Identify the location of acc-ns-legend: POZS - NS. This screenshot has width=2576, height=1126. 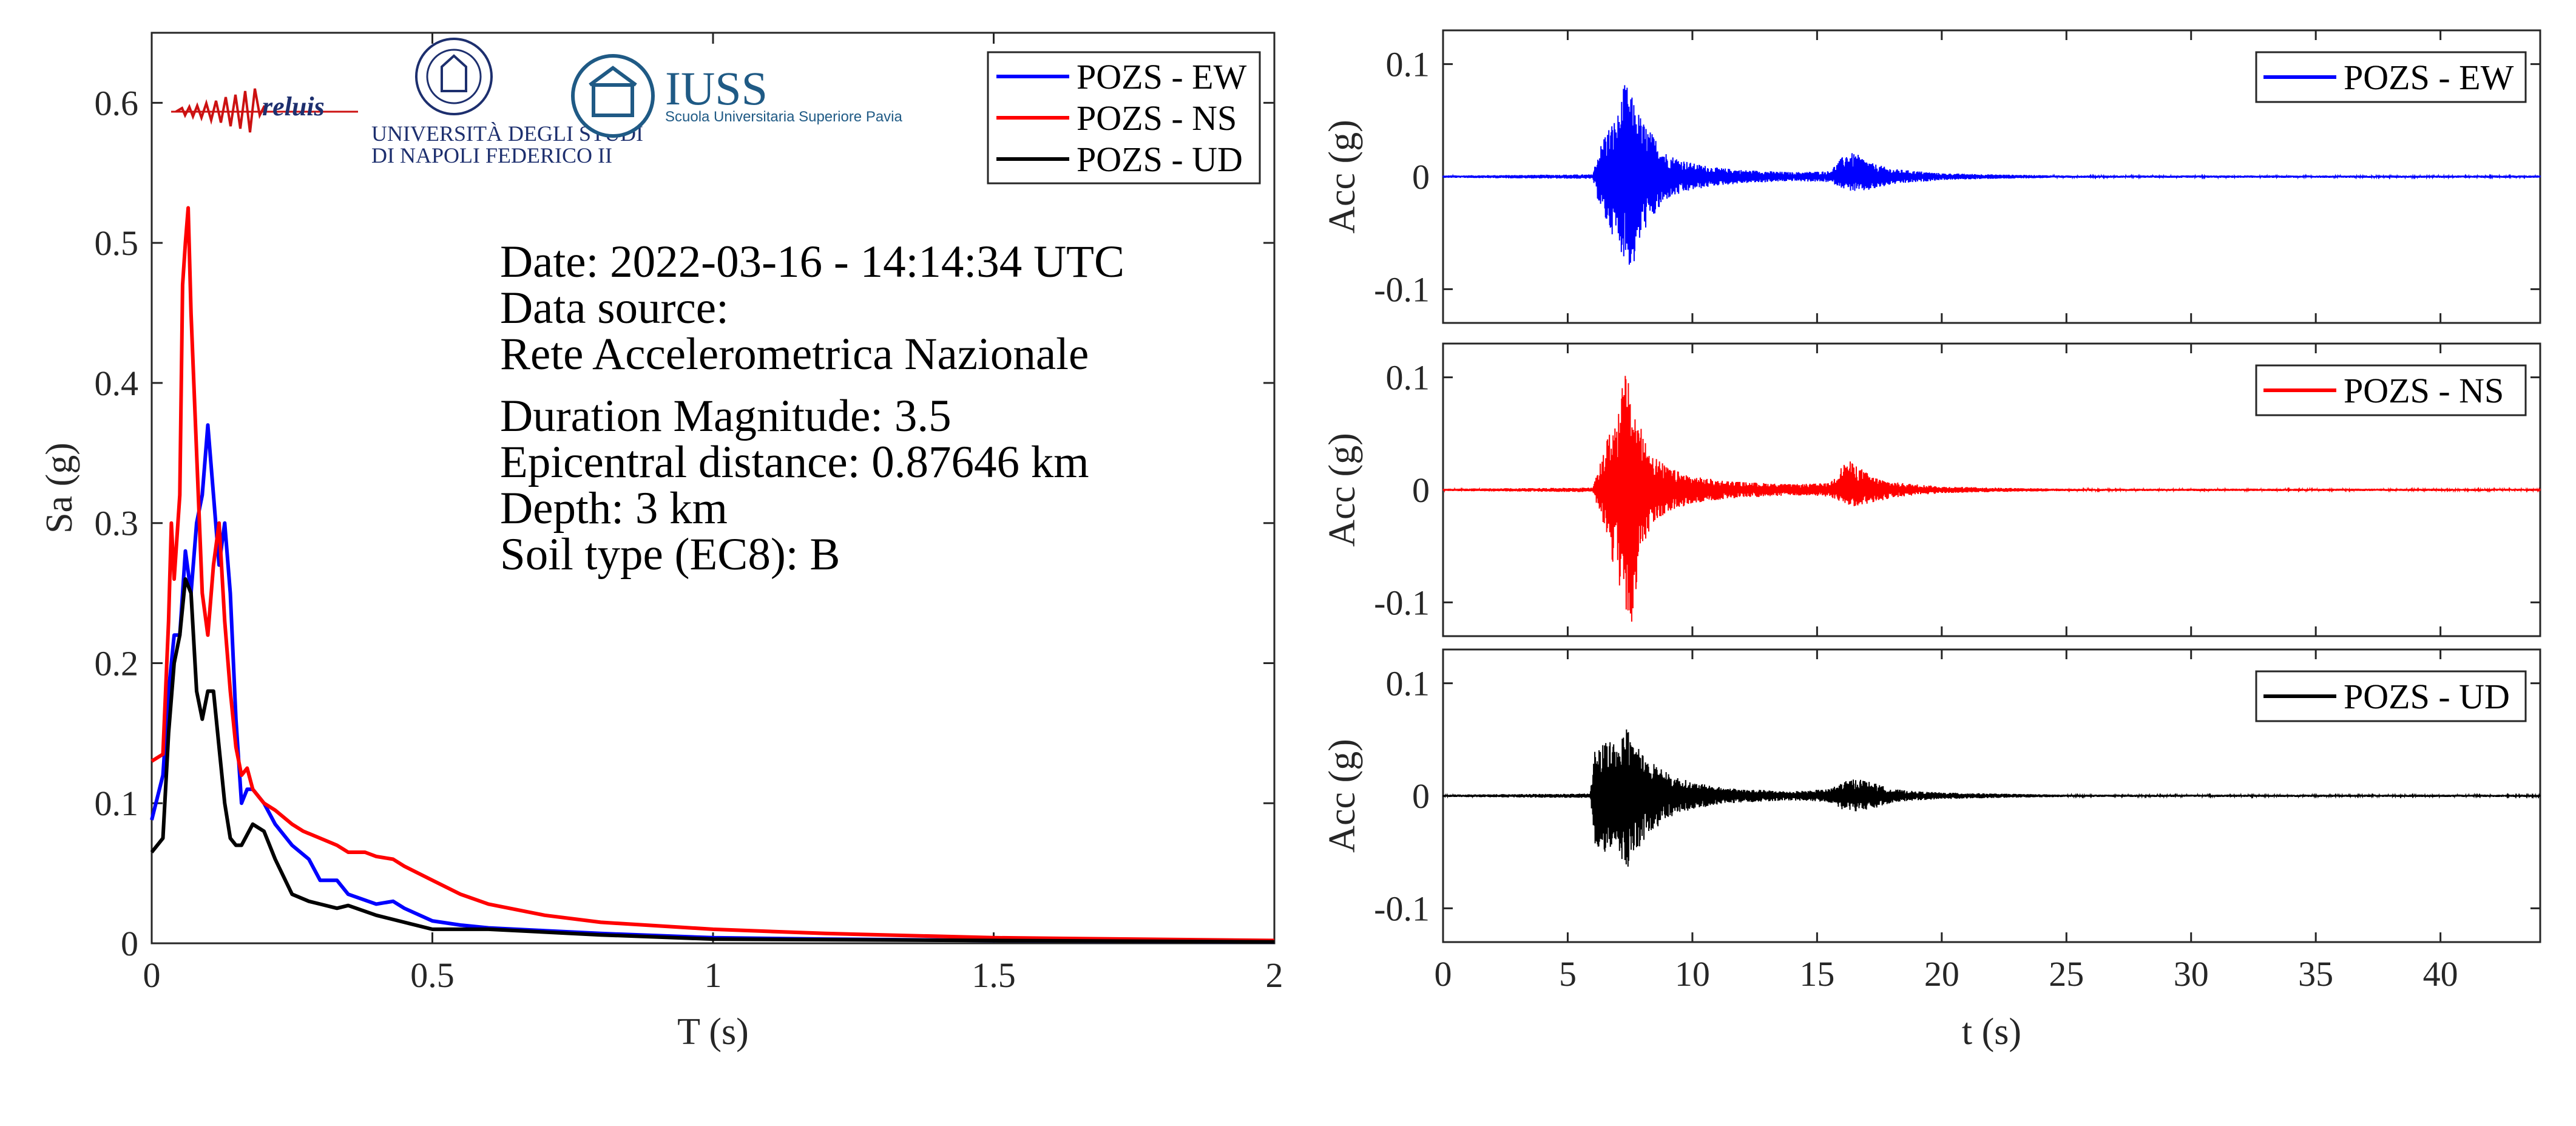
(2391, 390).